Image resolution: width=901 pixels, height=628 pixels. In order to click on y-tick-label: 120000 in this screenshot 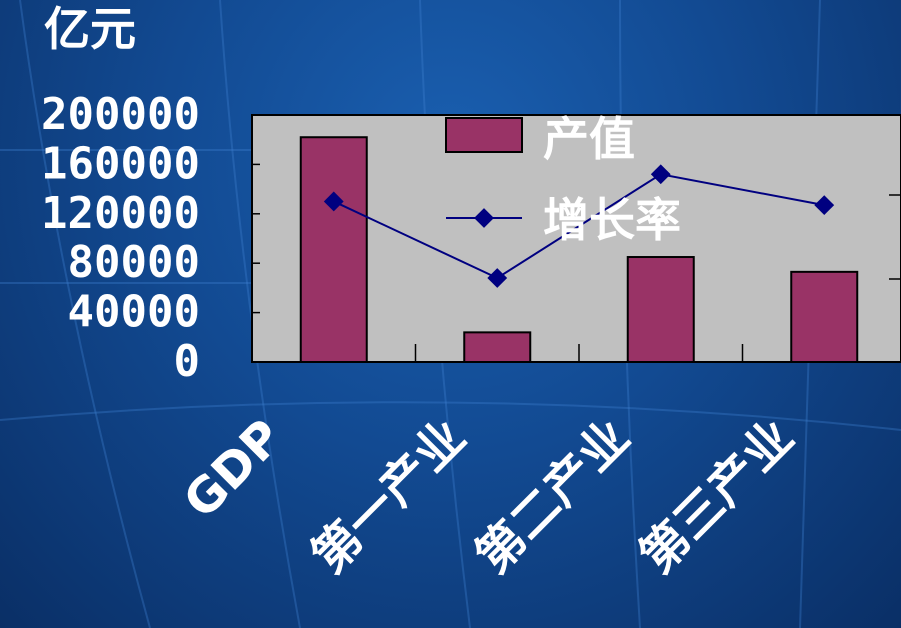, I will do `click(120, 213)`.